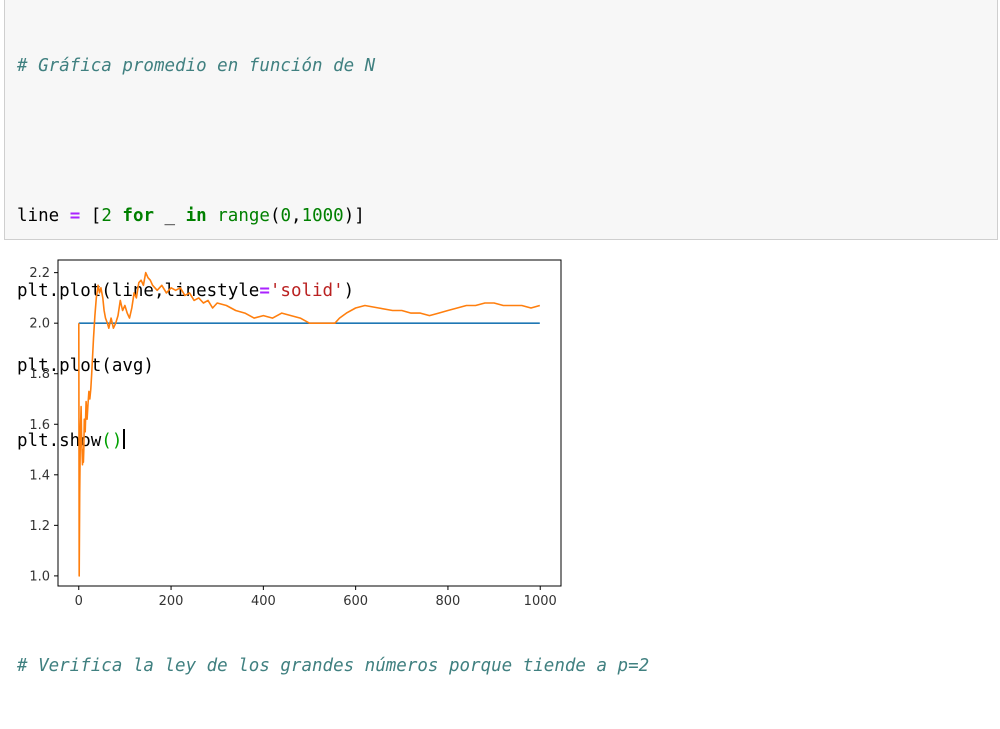 The height and width of the screenshot is (729, 1000). I want to click on y-axis: 1.0 1.2 1.4 1.6 1.8 2.0 2.2, so click(43, 425).